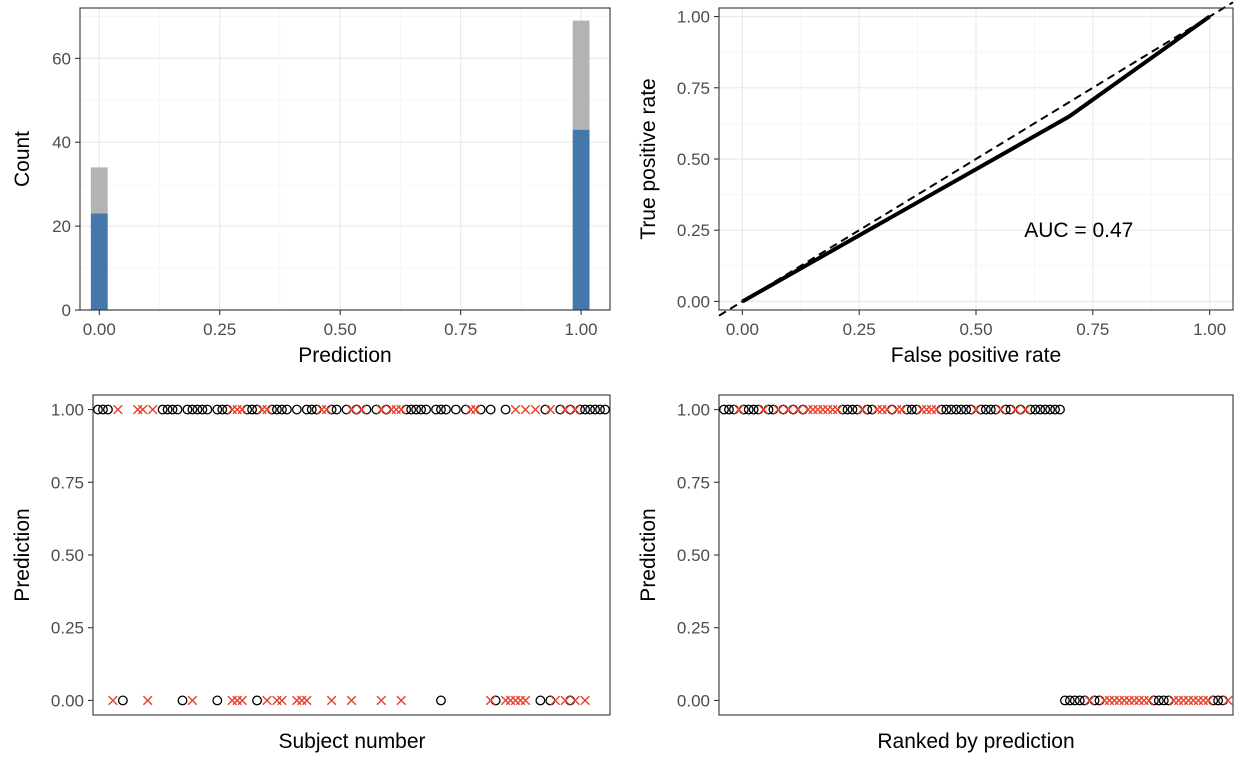 The image size is (1241, 759). I want to click on roc-x-tick-label: 1.00, so click(1209, 329).